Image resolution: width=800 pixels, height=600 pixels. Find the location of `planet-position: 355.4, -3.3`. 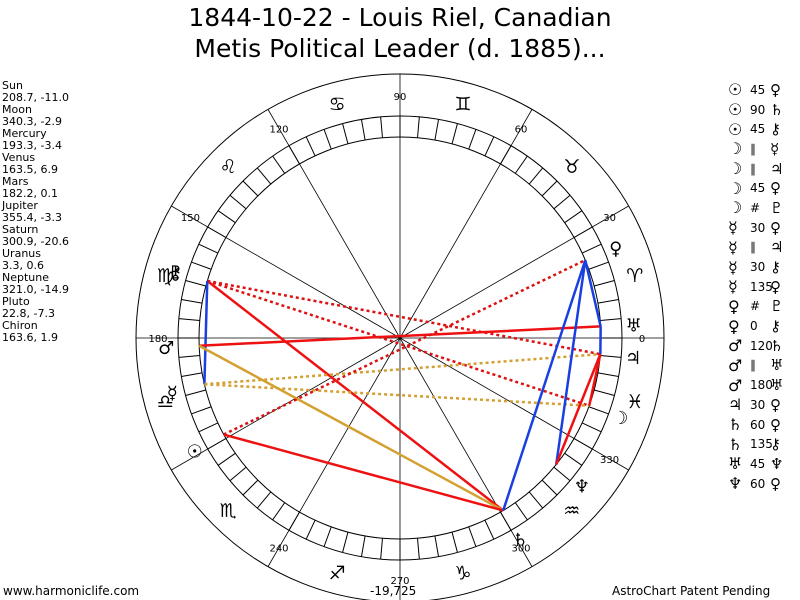

planet-position: 355.4, -3.3 is located at coordinates (32, 217).